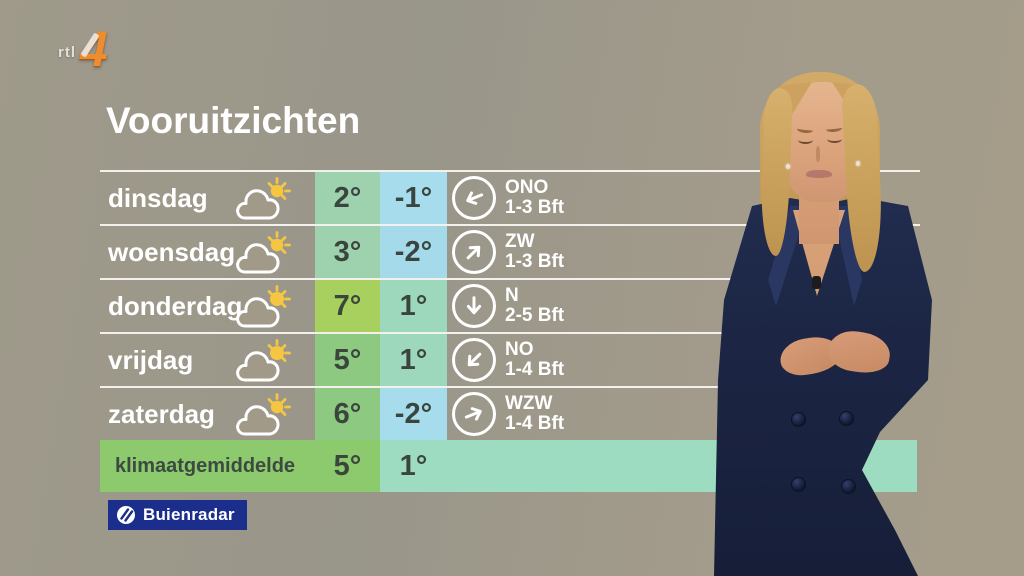 The height and width of the screenshot is (576, 1024). I want to click on wind-direction-label: ZW, so click(520, 241).